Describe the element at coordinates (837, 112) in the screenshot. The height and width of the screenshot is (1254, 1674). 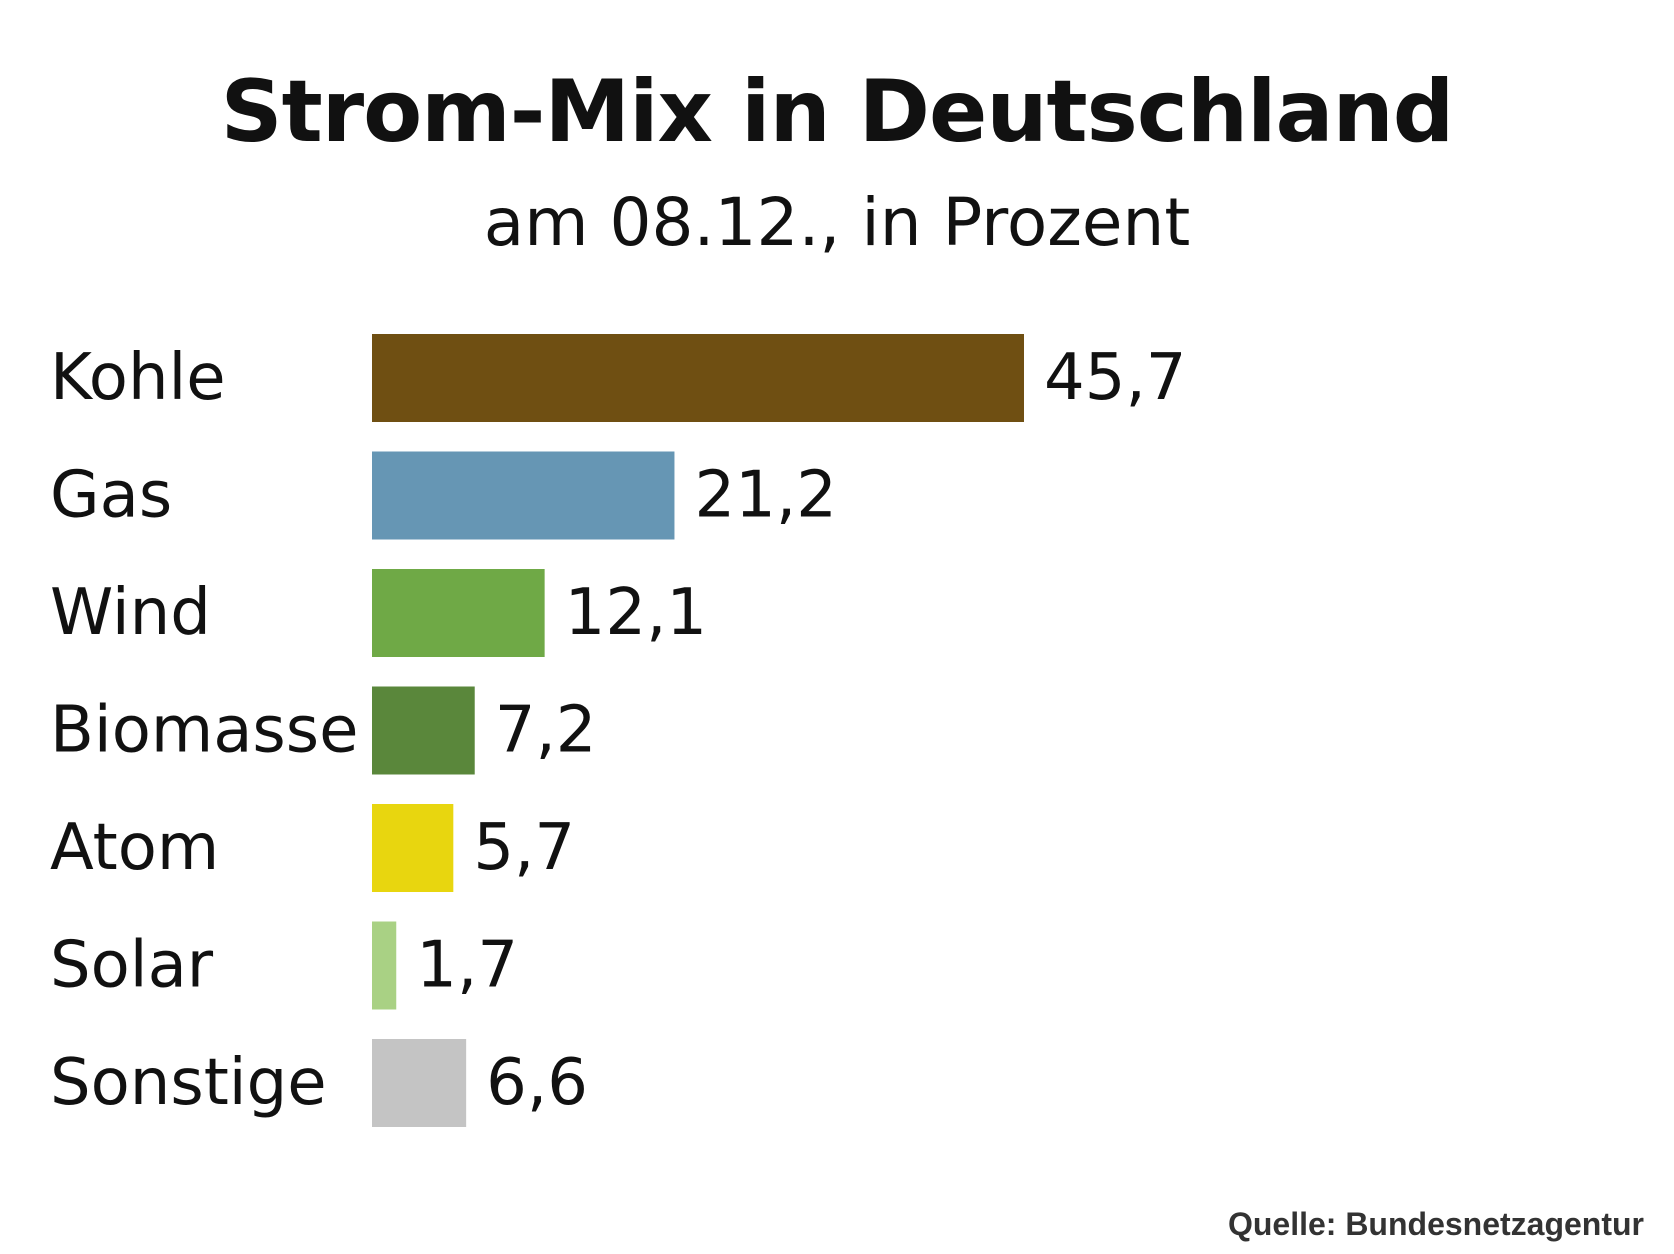
I see `chart-title: Strom-Mix in Deutschland` at that location.